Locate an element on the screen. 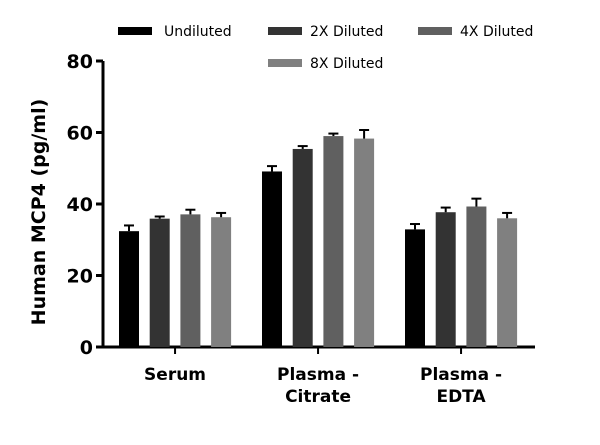 The height and width of the screenshot is (445, 600). x-tick-label: Citrate is located at coordinates (318, 397).